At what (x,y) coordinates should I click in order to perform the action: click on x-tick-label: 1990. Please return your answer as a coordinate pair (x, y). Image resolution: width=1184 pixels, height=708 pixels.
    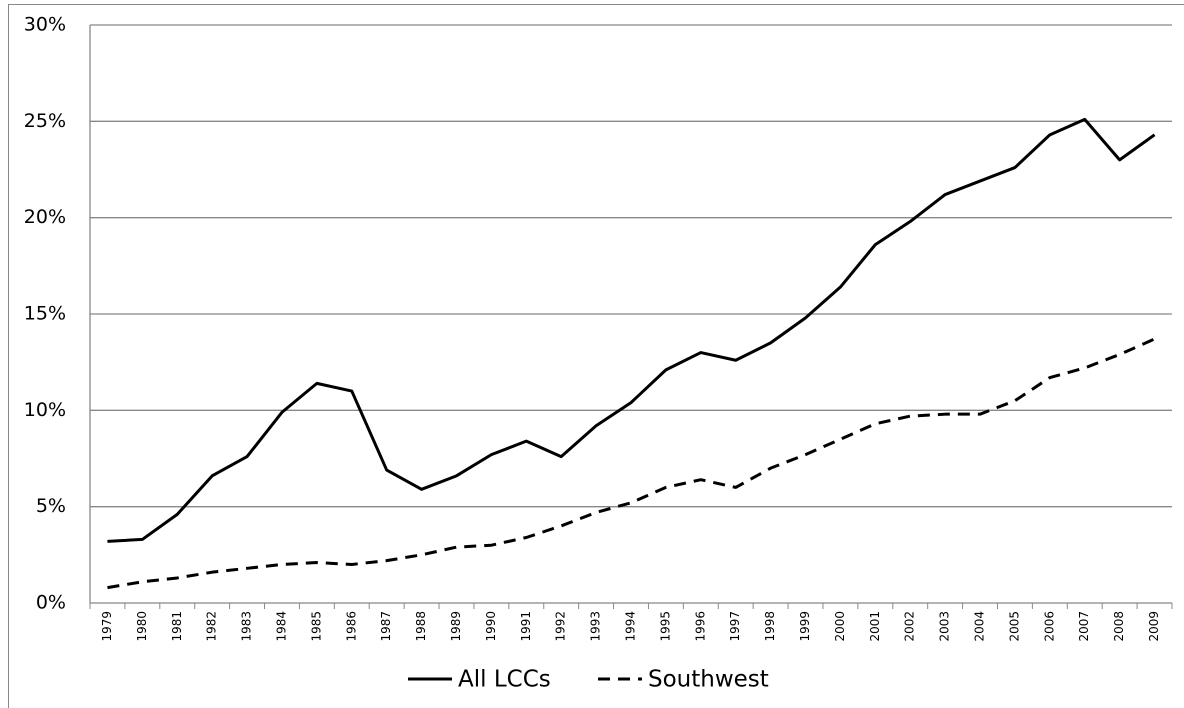
    Looking at the image, I should click on (491, 626).